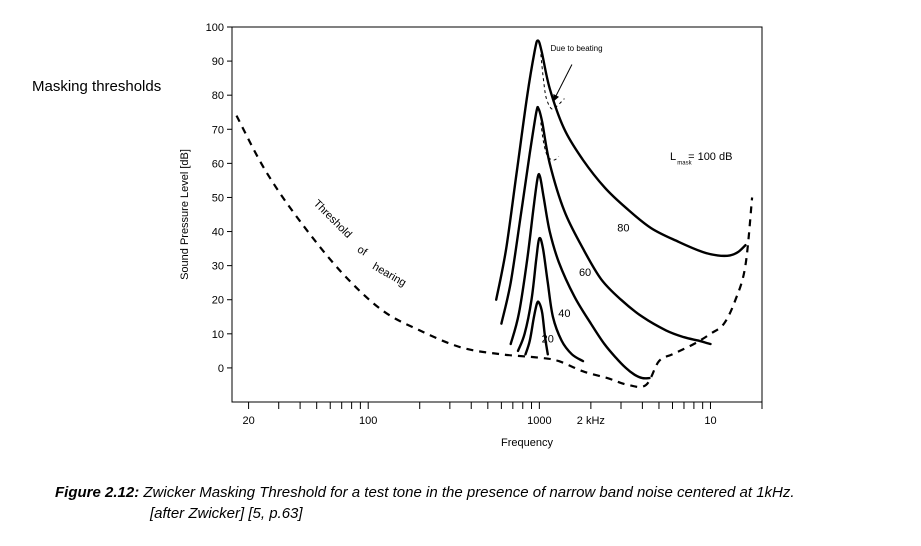 The width and height of the screenshot is (921, 546). What do you see at coordinates (248, 421) in the screenshot?
I see `x-tick-label: 20` at bounding box center [248, 421].